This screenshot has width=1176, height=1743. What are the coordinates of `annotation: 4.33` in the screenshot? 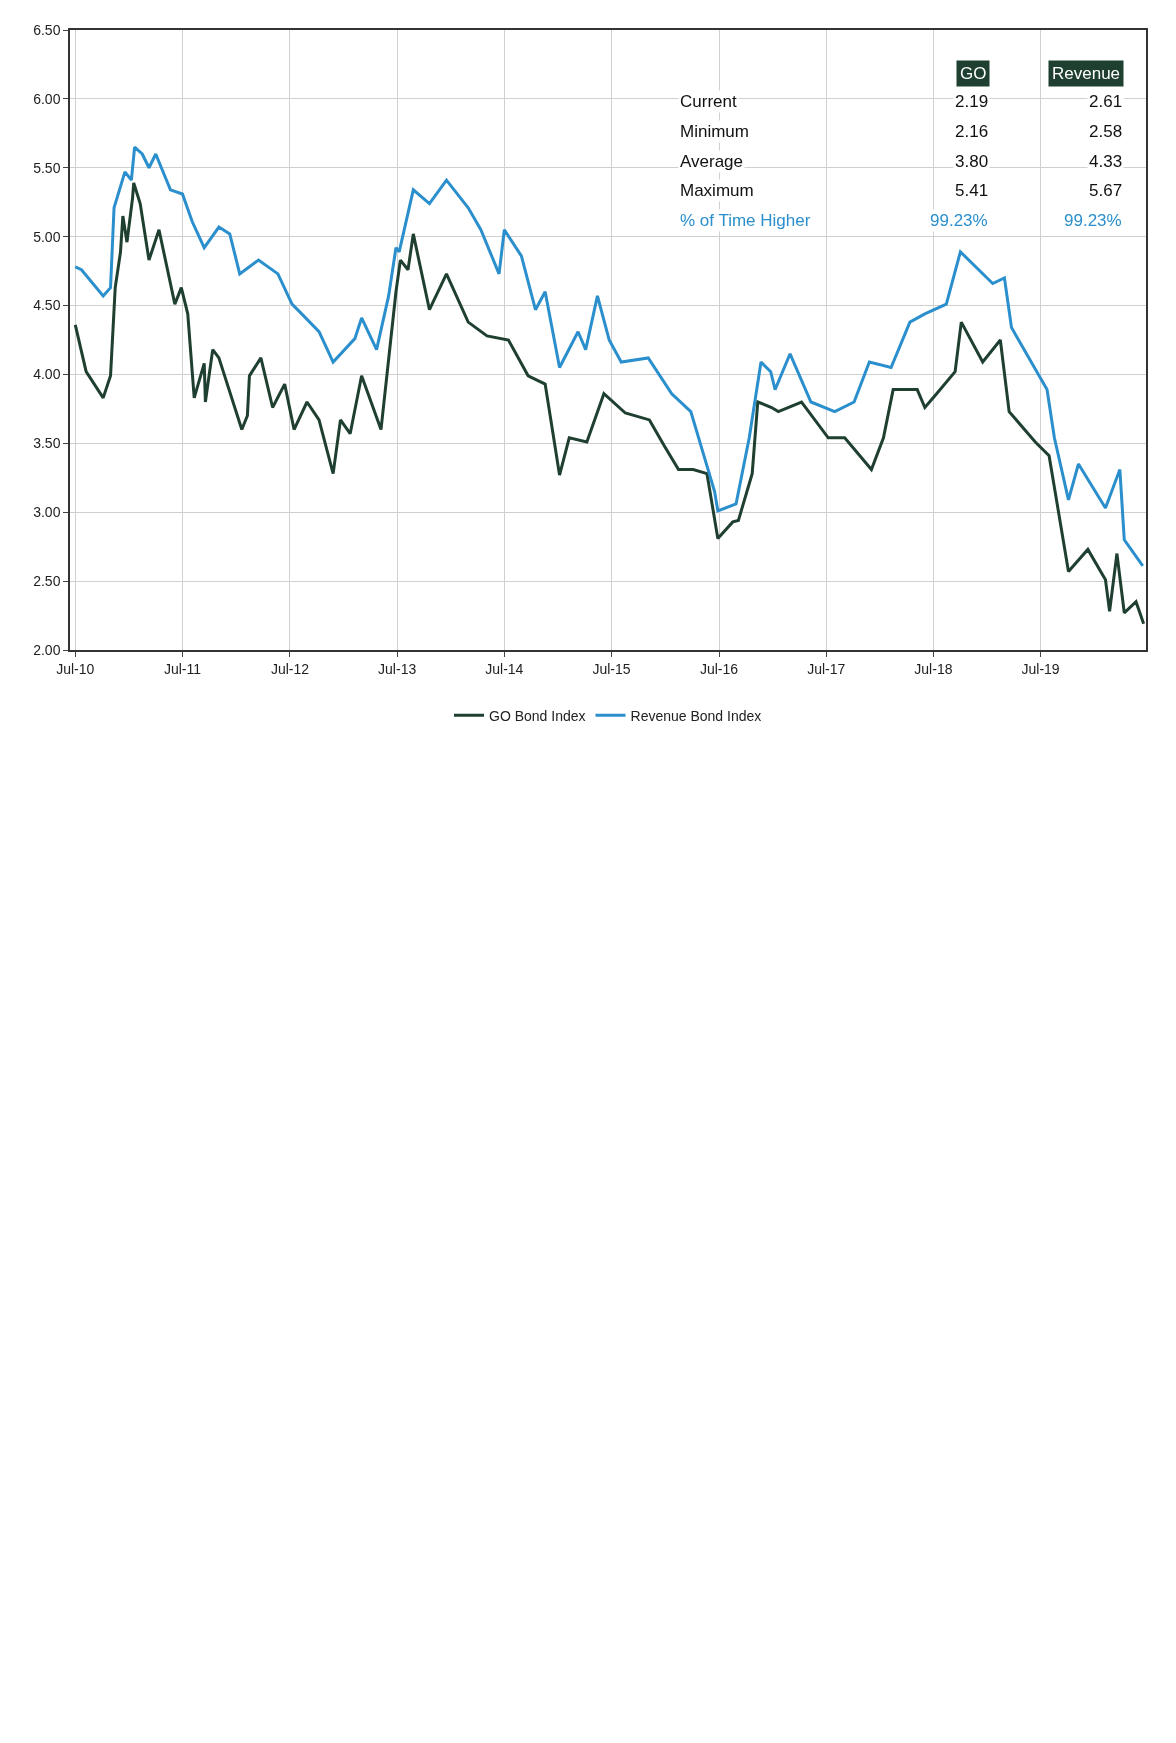 It's located at (1106, 161).